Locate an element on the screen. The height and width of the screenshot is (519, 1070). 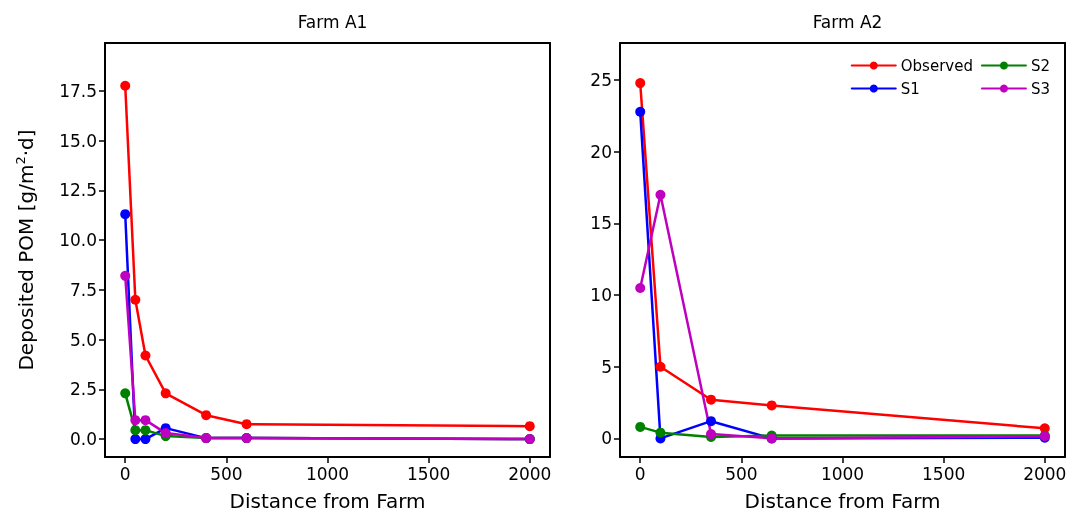
y-tick-label: 15 is located at coordinates (601, 223).